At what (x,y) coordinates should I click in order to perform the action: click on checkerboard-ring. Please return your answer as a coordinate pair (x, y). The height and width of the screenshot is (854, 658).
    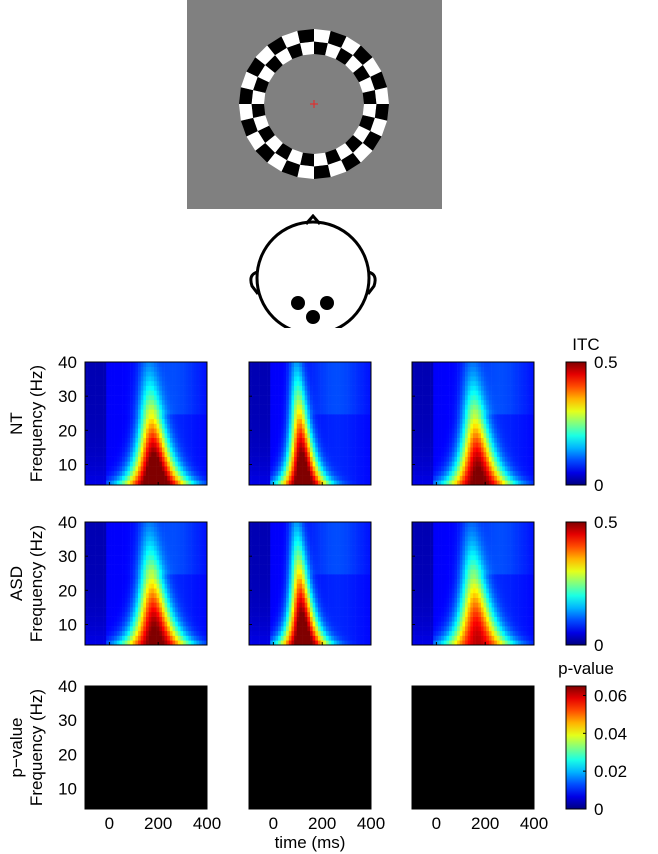
    Looking at the image, I should click on (314, 104).